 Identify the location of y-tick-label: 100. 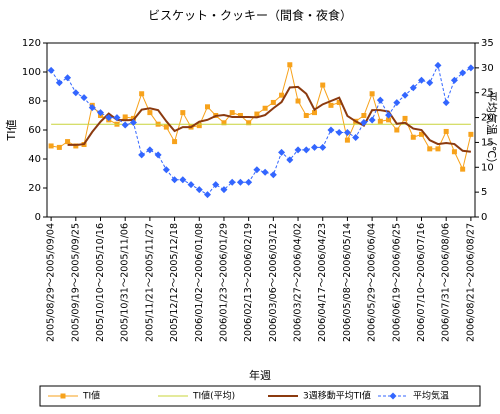
(31, 72).